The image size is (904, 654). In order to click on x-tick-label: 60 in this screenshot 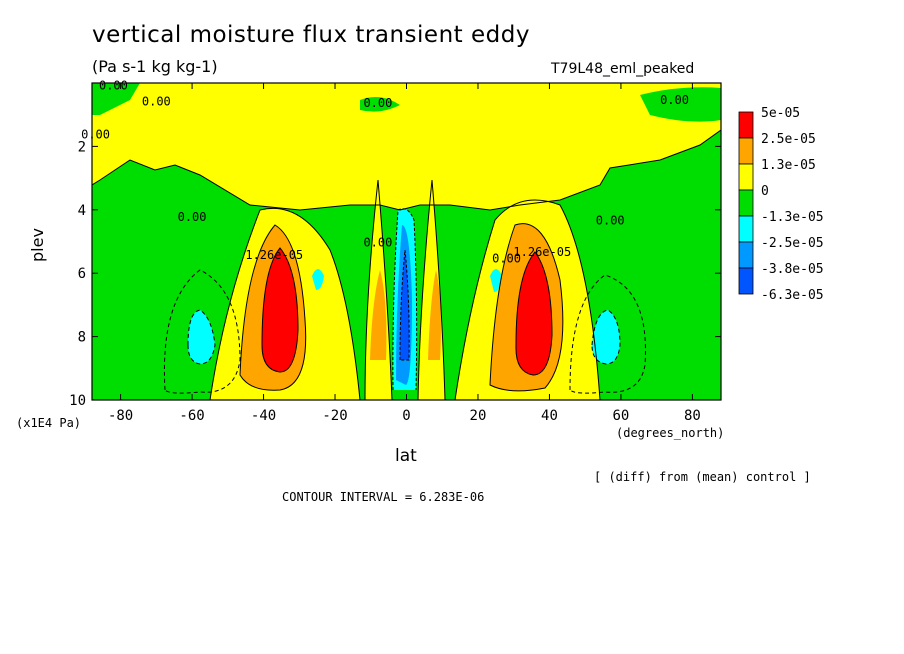, I will do `click(621, 416)`.